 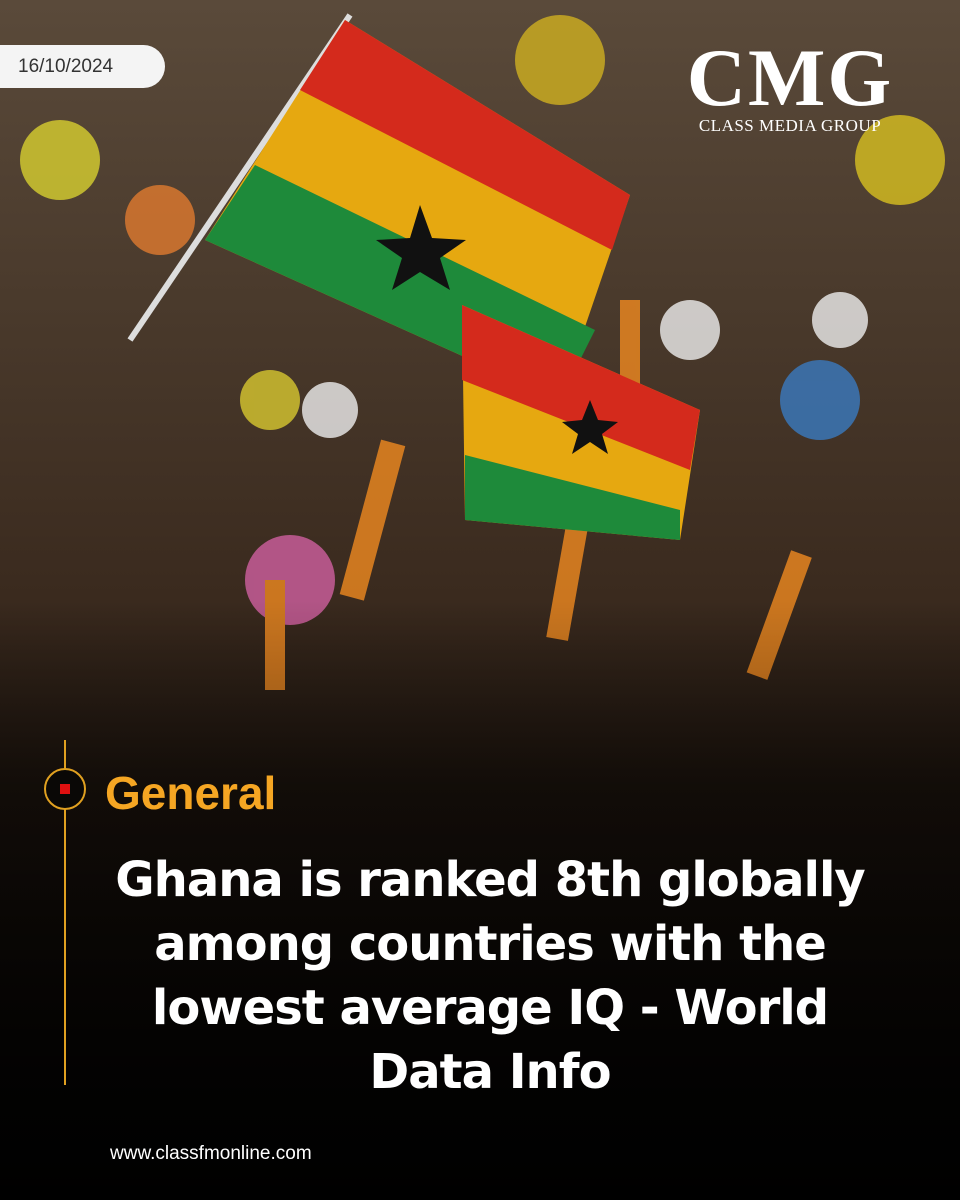 I want to click on category: General, so click(x=191, y=793).